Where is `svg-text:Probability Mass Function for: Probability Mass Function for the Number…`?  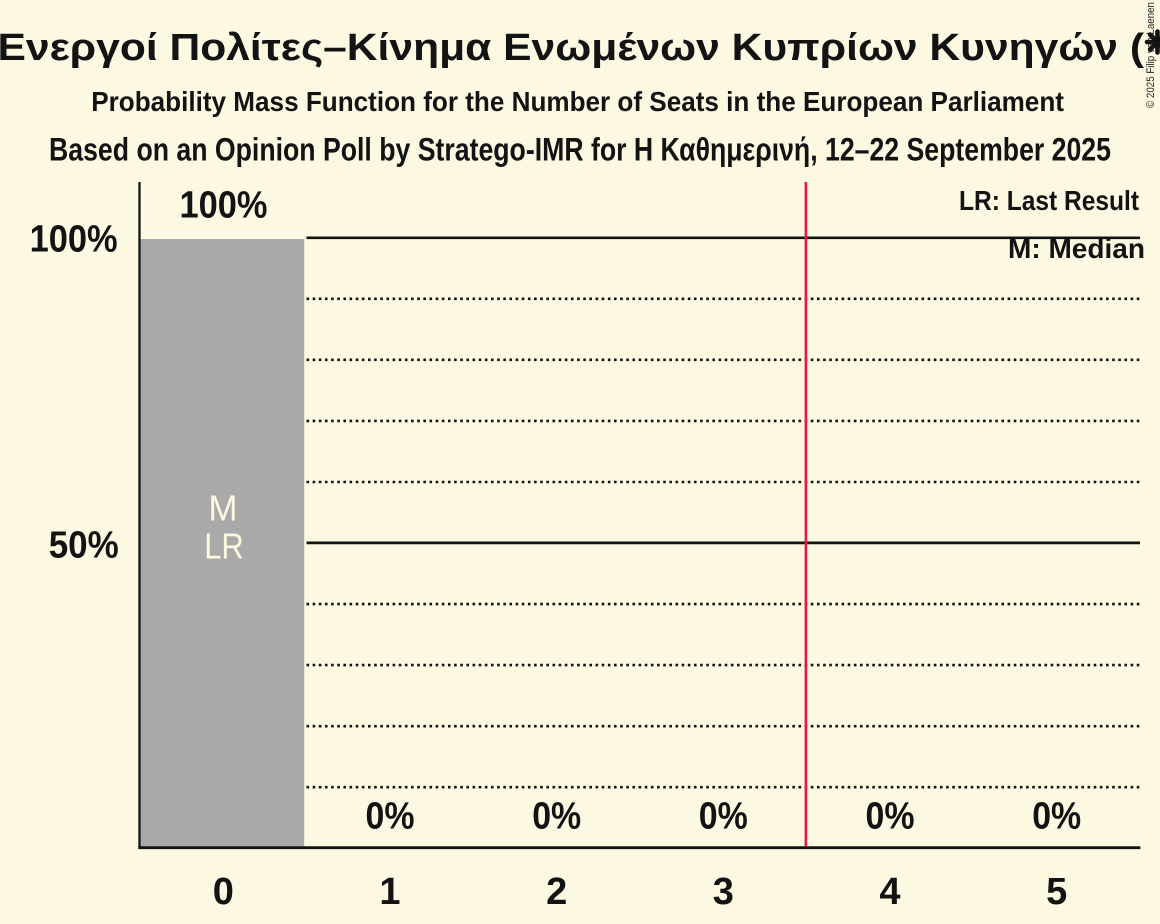 svg-text:Probability Mass Function for: Probability Mass Function for the Number… is located at coordinates (577, 101).